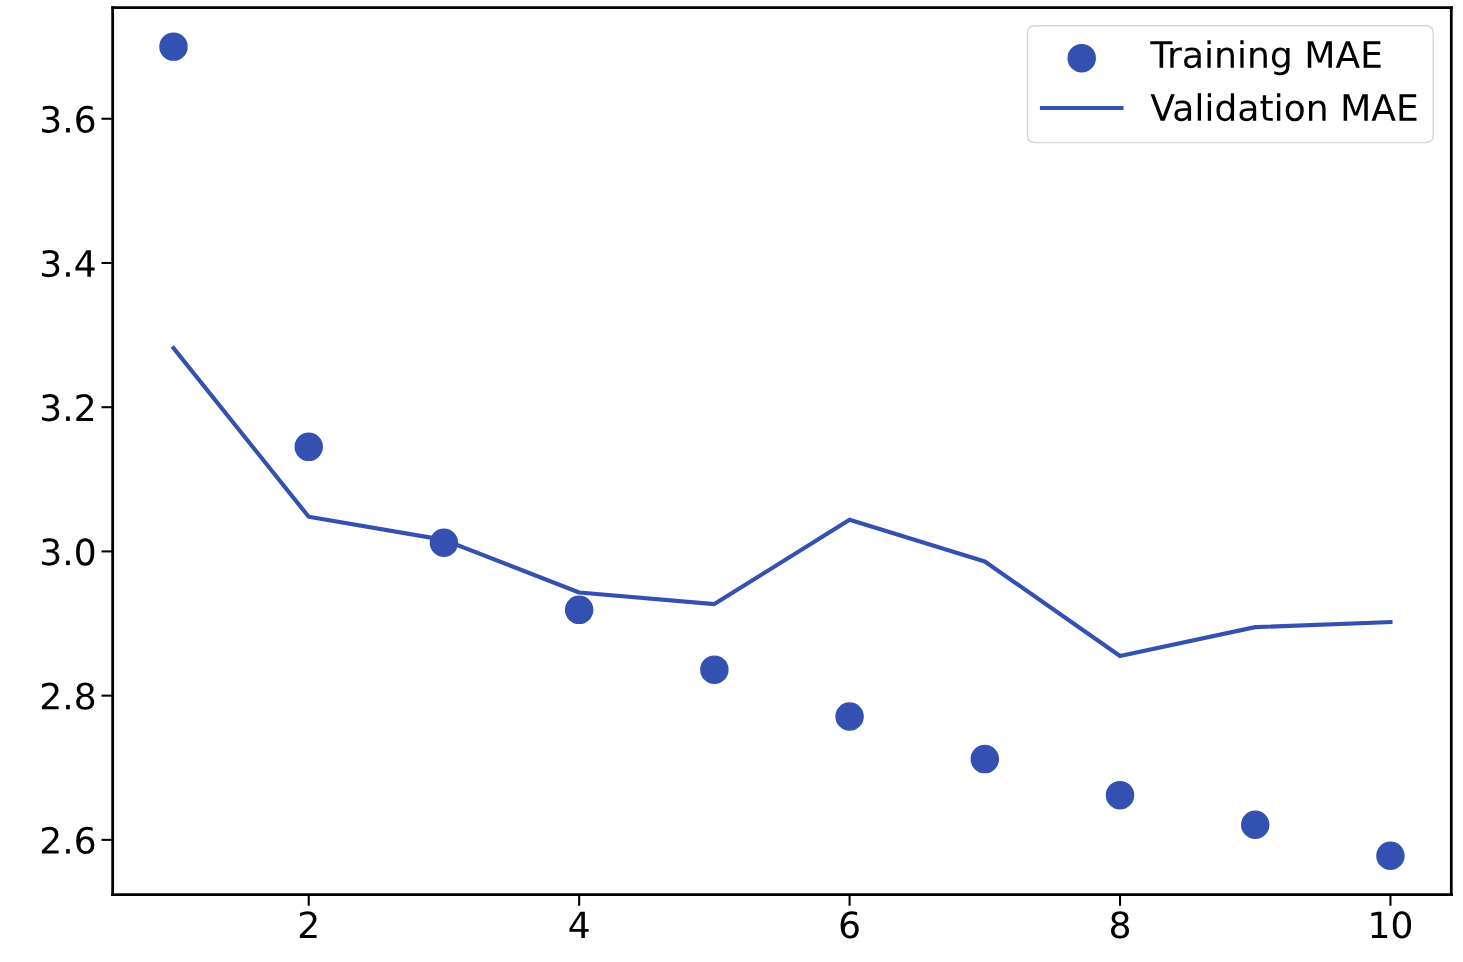 The image size is (1463, 962). I want to click on y-tick-label: 3.4, so click(68, 263).